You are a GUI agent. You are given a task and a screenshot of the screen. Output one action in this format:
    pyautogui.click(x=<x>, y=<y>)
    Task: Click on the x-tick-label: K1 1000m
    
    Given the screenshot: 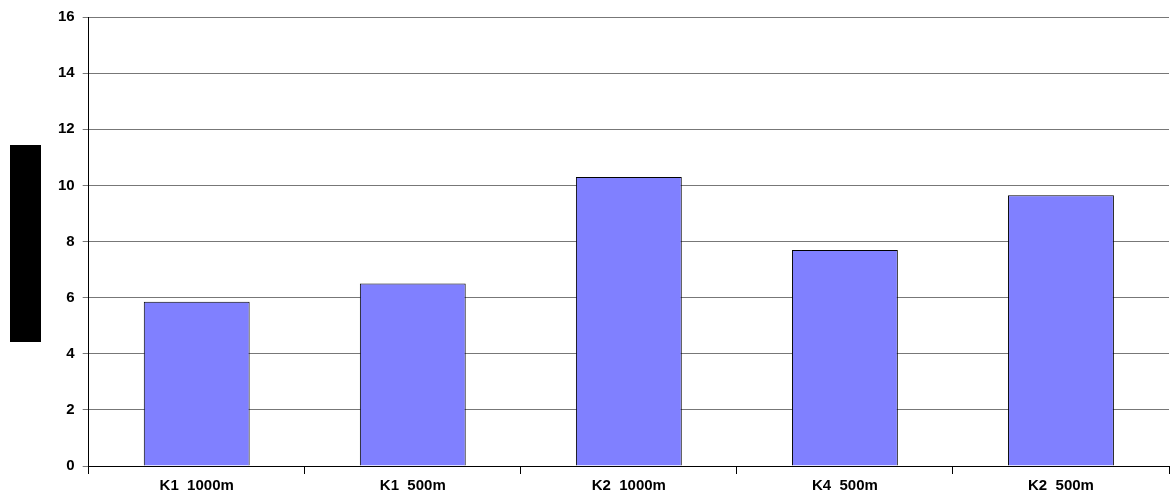 What is the action you would take?
    pyautogui.click(x=196, y=485)
    